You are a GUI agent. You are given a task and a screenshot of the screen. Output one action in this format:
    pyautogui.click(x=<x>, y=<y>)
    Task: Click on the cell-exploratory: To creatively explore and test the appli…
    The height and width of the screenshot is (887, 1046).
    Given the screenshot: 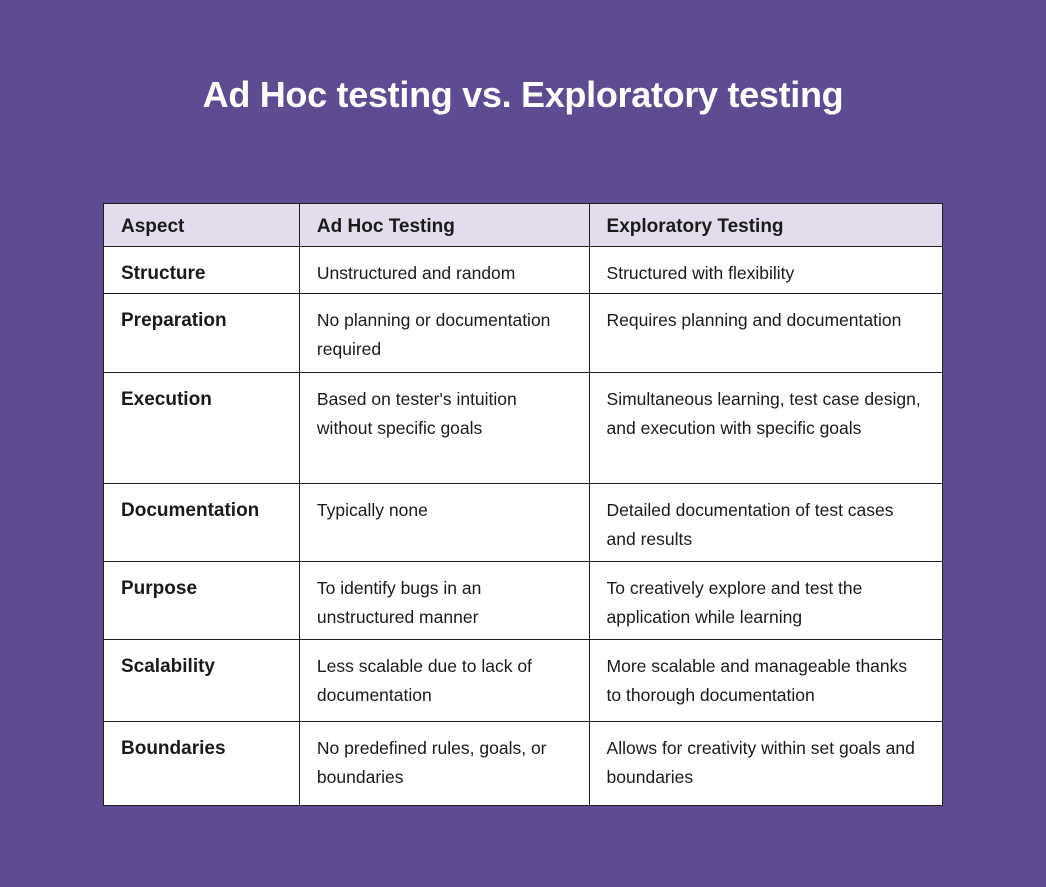 What is the action you would take?
    pyautogui.click(x=766, y=600)
    